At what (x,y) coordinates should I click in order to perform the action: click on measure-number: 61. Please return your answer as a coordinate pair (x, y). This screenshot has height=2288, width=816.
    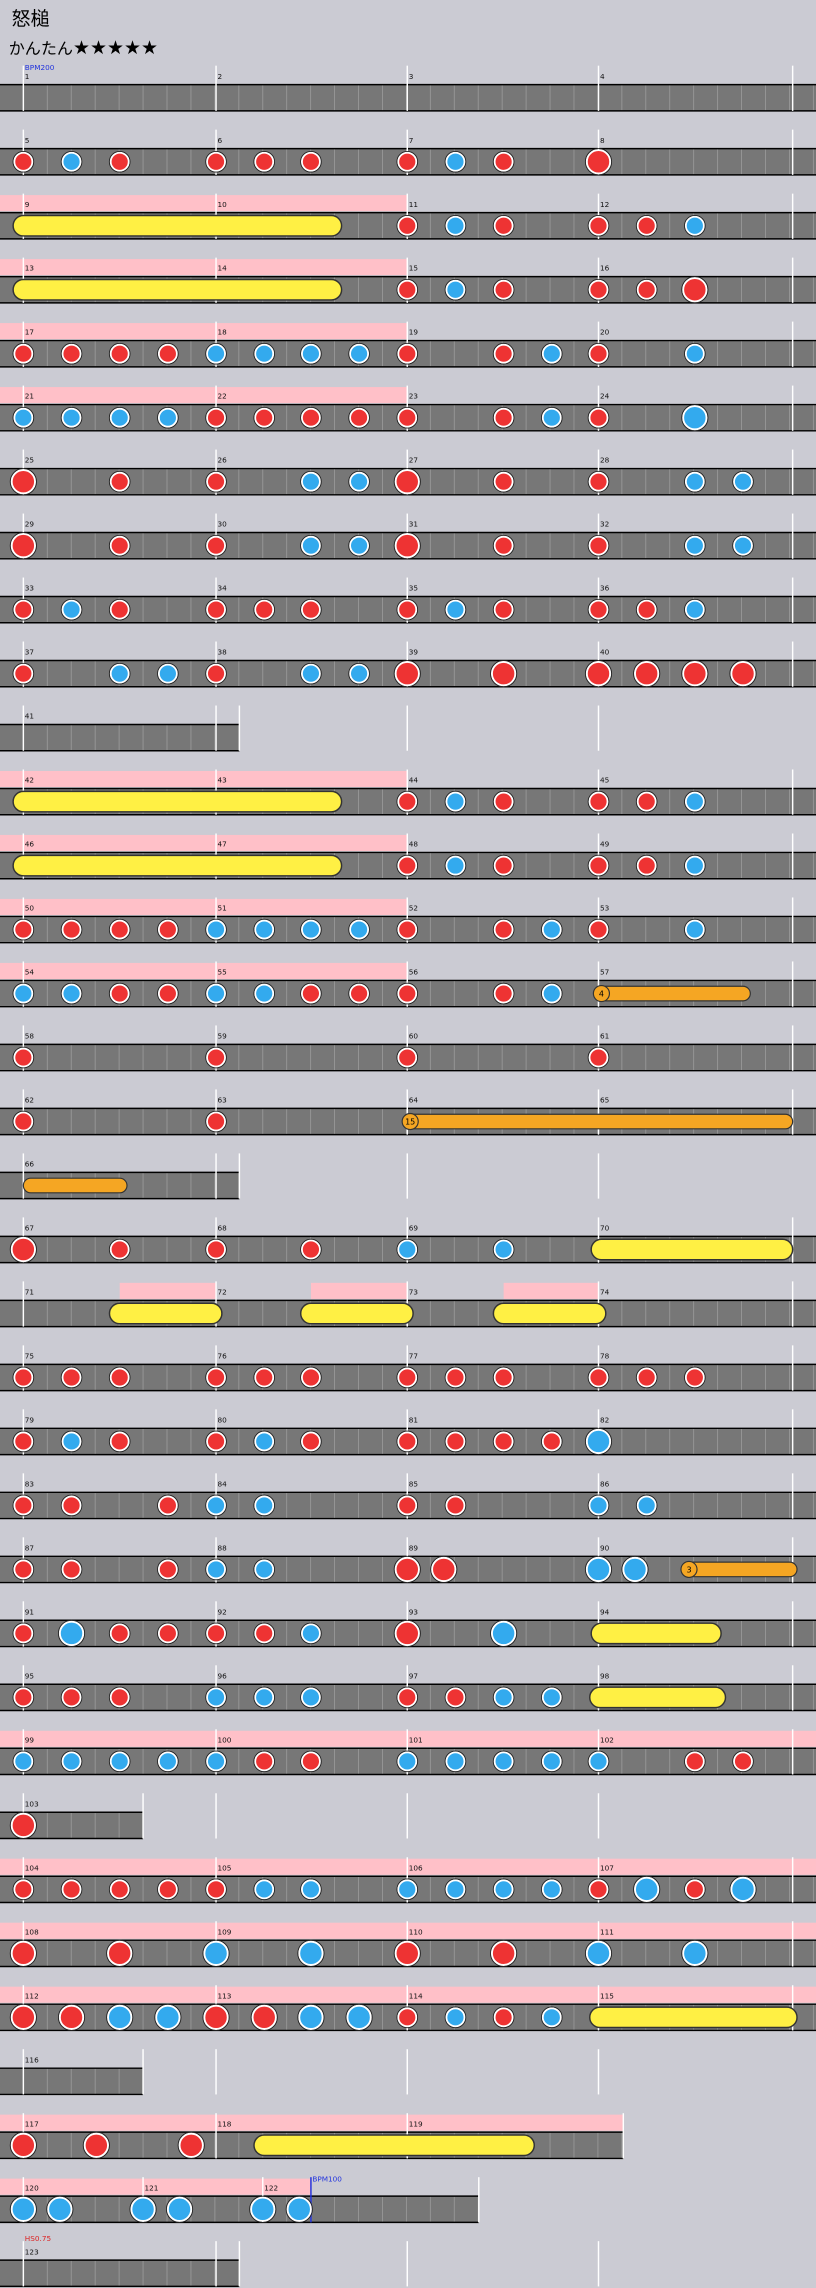
    Looking at the image, I should click on (604, 1036).